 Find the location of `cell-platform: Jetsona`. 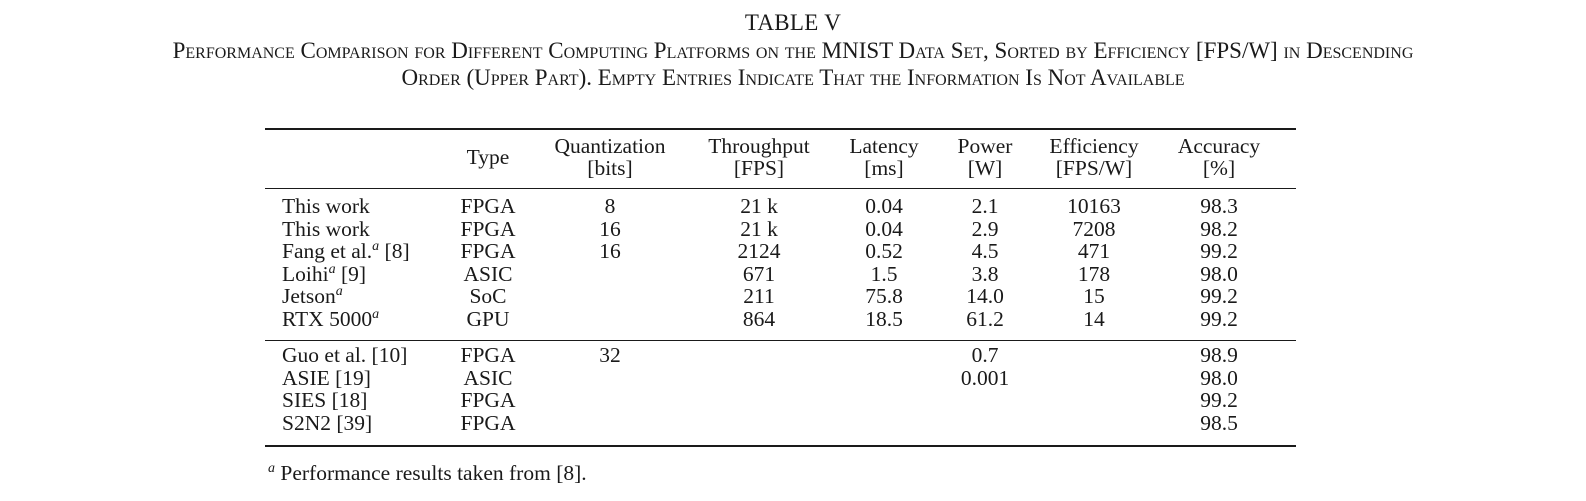

cell-platform: Jetsona is located at coordinates (312, 296).